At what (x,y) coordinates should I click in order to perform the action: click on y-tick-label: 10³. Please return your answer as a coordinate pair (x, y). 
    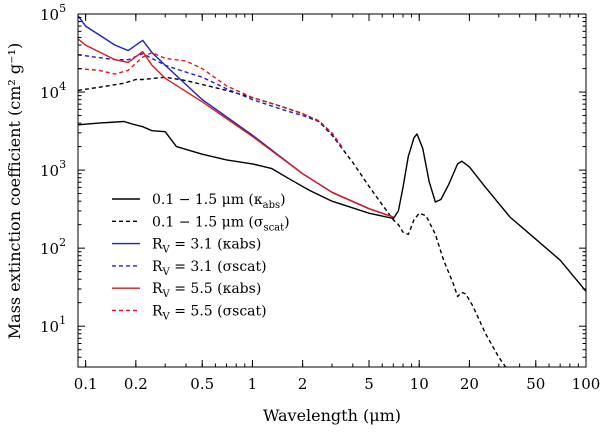
    Looking at the image, I should click on (53, 169).